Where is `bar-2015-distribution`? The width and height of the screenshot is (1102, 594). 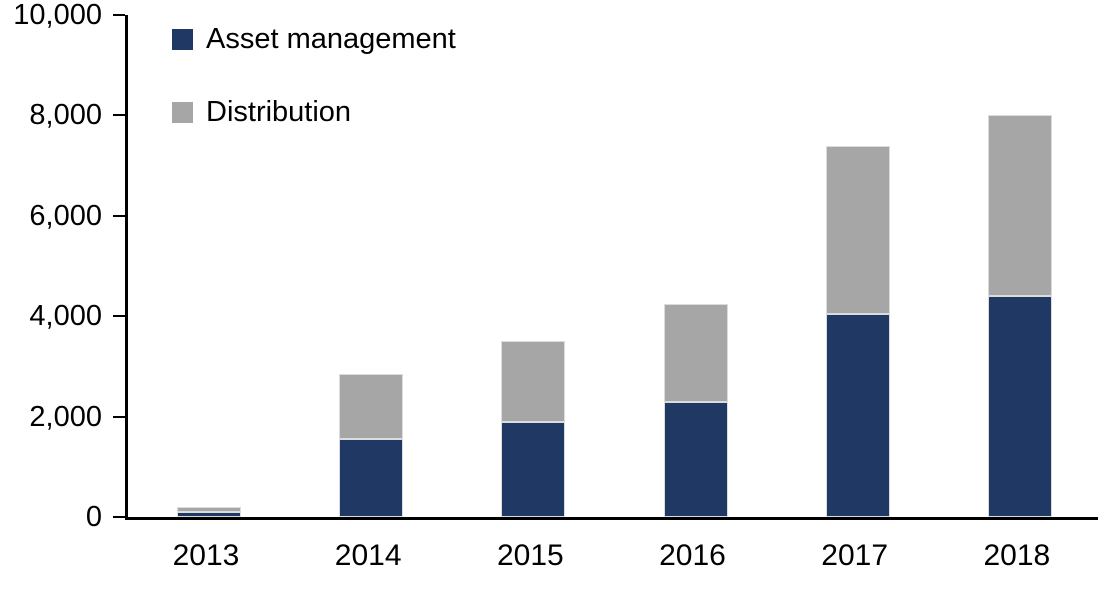 bar-2015-distribution is located at coordinates (533, 381).